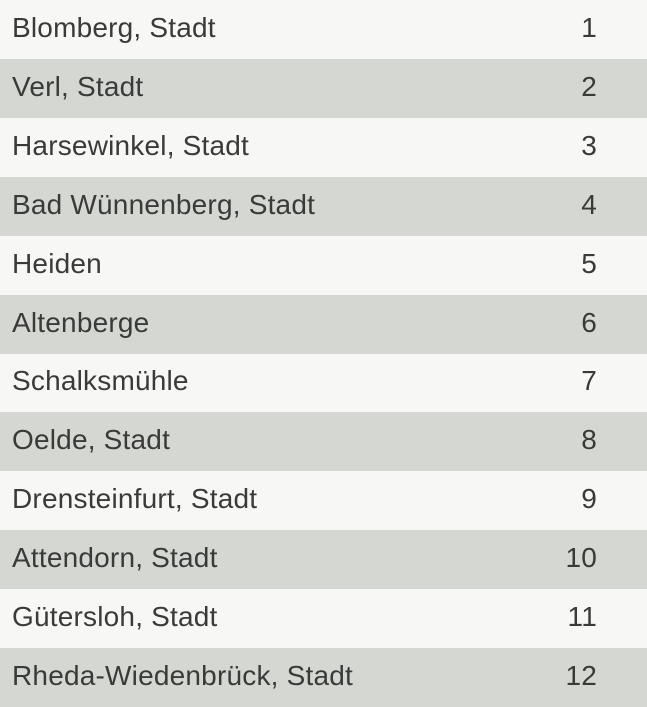  Describe the element at coordinates (589, 440) in the screenshot. I see `rank-value: 8` at that location.